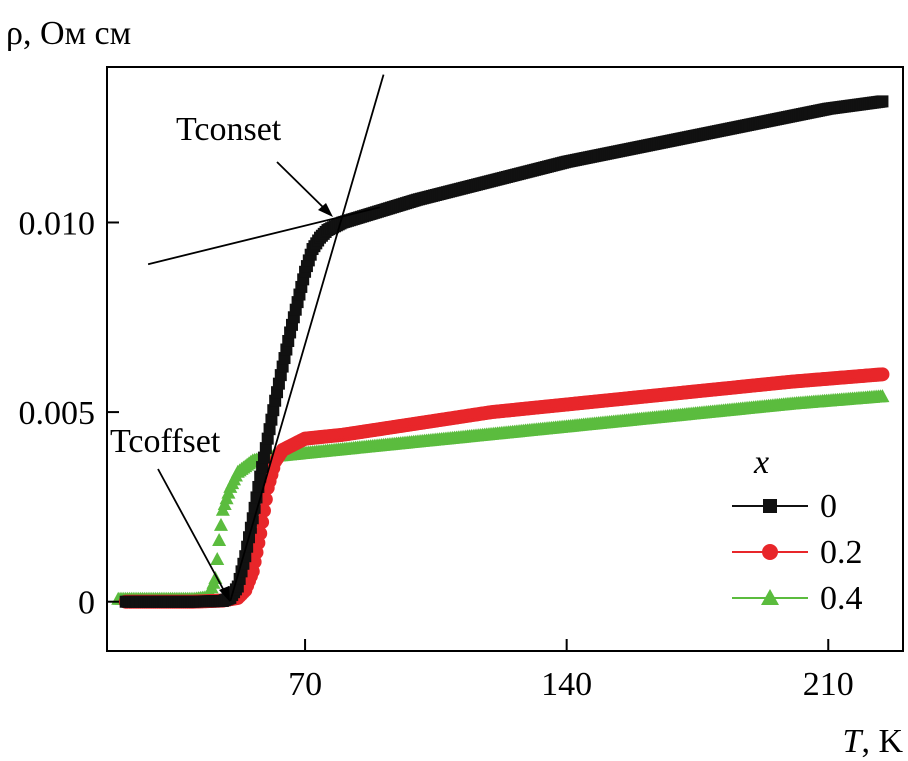 This screenshot has width=908, height=761. I want to click on y-axis-label: ρ, Ом см, so click(68, 33).